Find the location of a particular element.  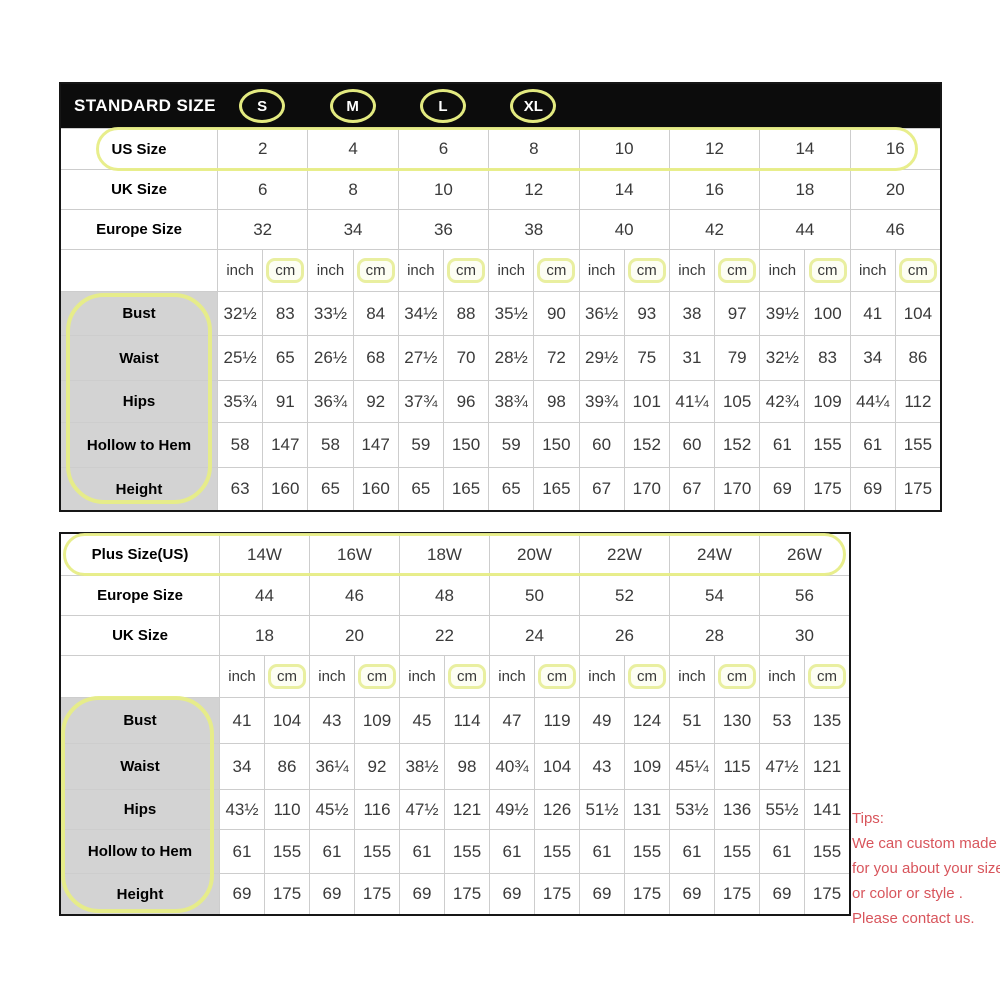

measure-value-cell: 55½ is located at coordinates (782, 809).